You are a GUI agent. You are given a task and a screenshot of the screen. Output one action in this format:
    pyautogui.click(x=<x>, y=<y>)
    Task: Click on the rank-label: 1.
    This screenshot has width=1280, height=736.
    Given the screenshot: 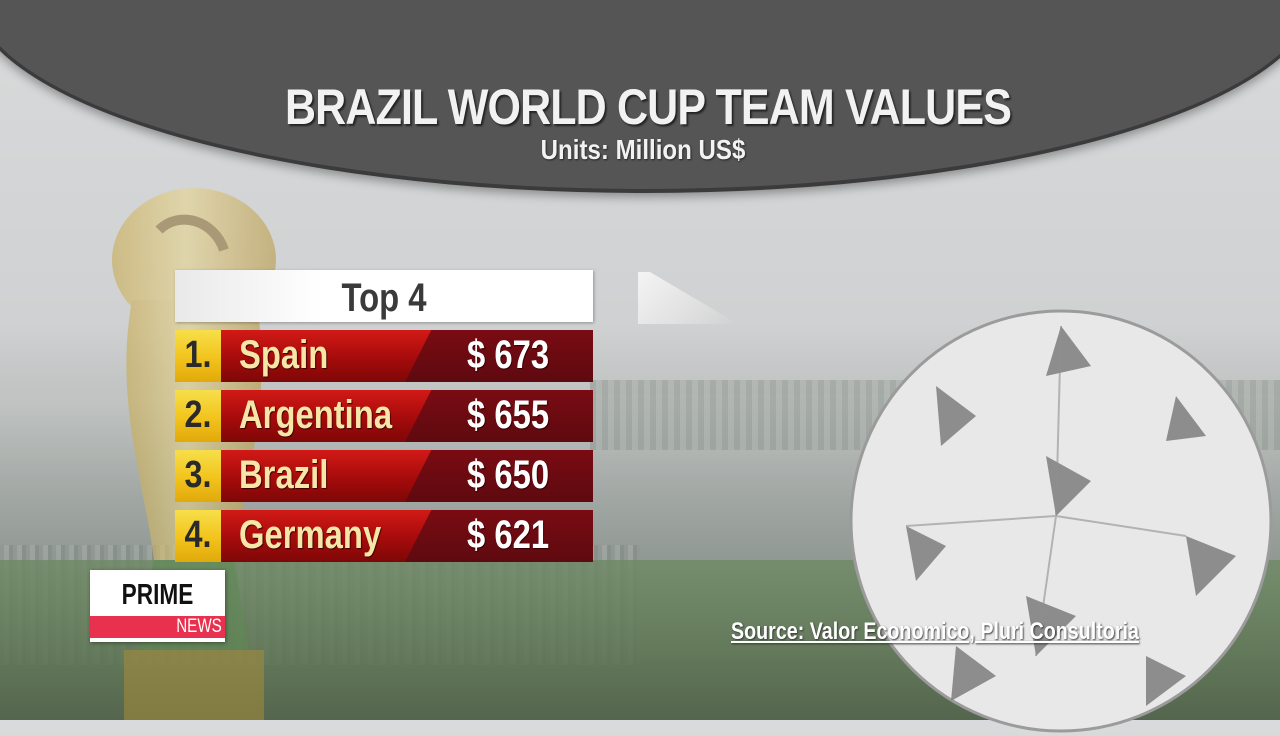 What is the action you would take?
    pyautogui.click(x=198, y=355)
    